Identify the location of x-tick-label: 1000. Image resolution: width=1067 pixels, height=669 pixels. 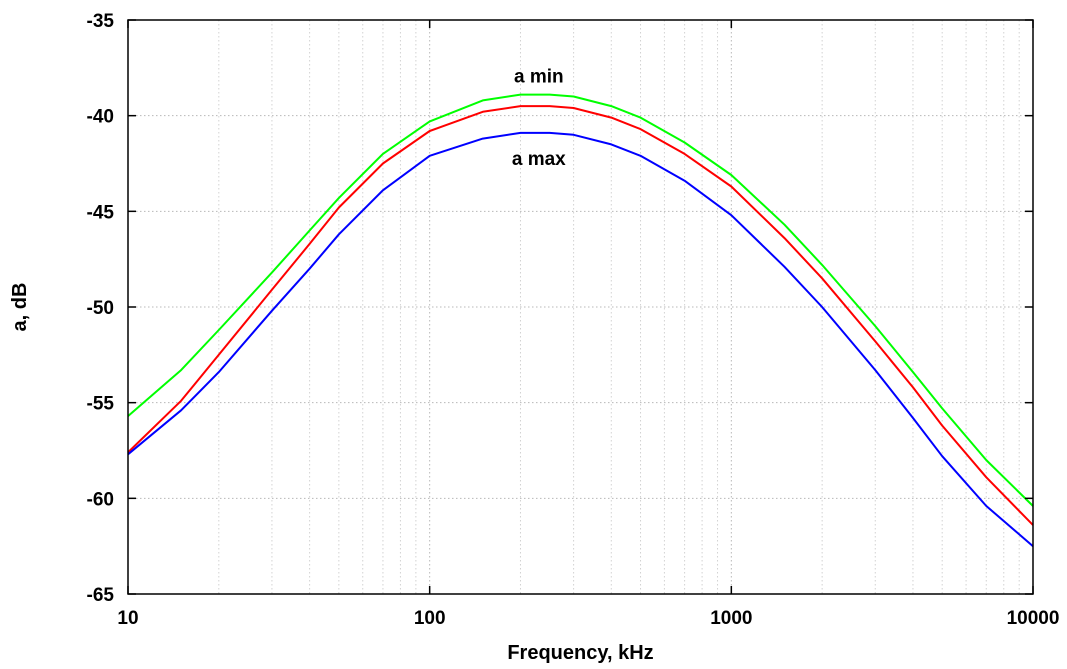
(731, 618).